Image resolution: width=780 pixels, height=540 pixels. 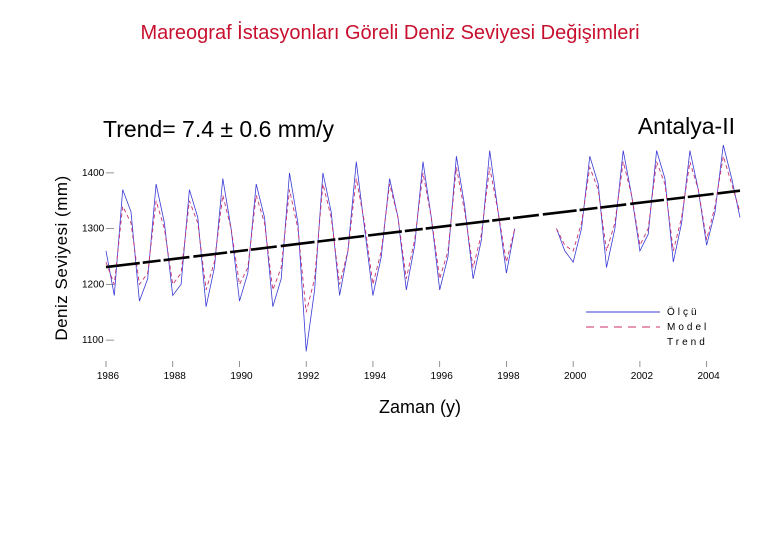 What do you see at coordinates (98, 257) in the screenshot?
I see `y-tick-labels: 1100 1200 1300 1400` at bounding box center [98, 257].